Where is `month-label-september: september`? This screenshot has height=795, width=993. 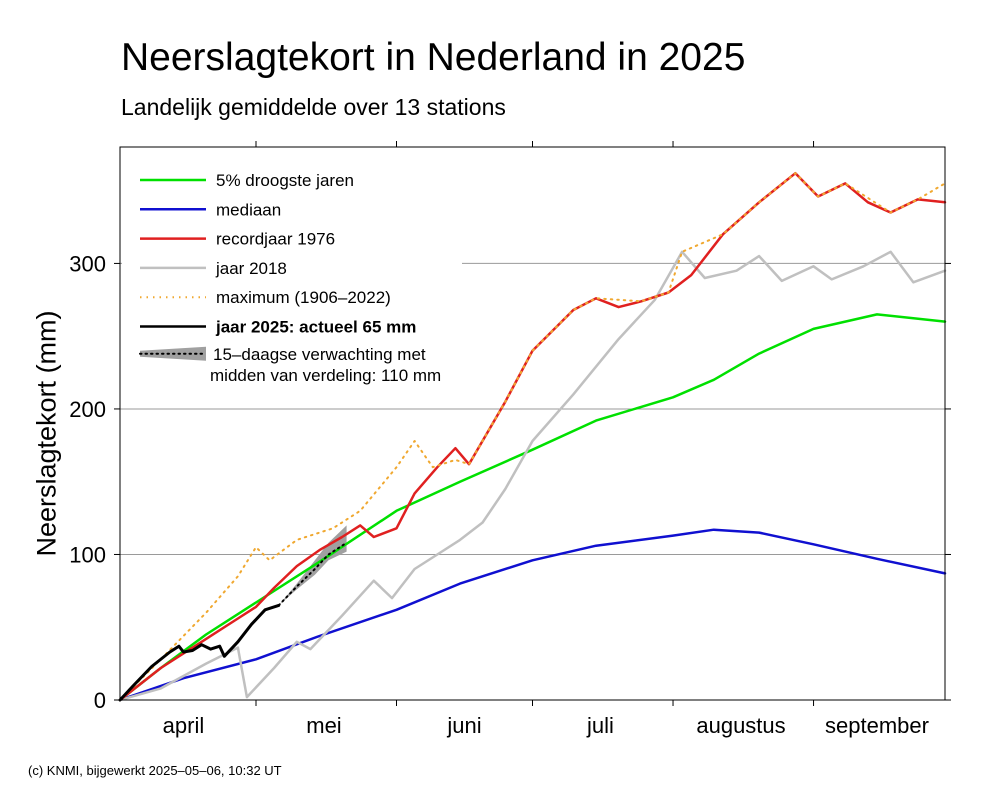 month-label-september: september is located at coordinates (877, 725).